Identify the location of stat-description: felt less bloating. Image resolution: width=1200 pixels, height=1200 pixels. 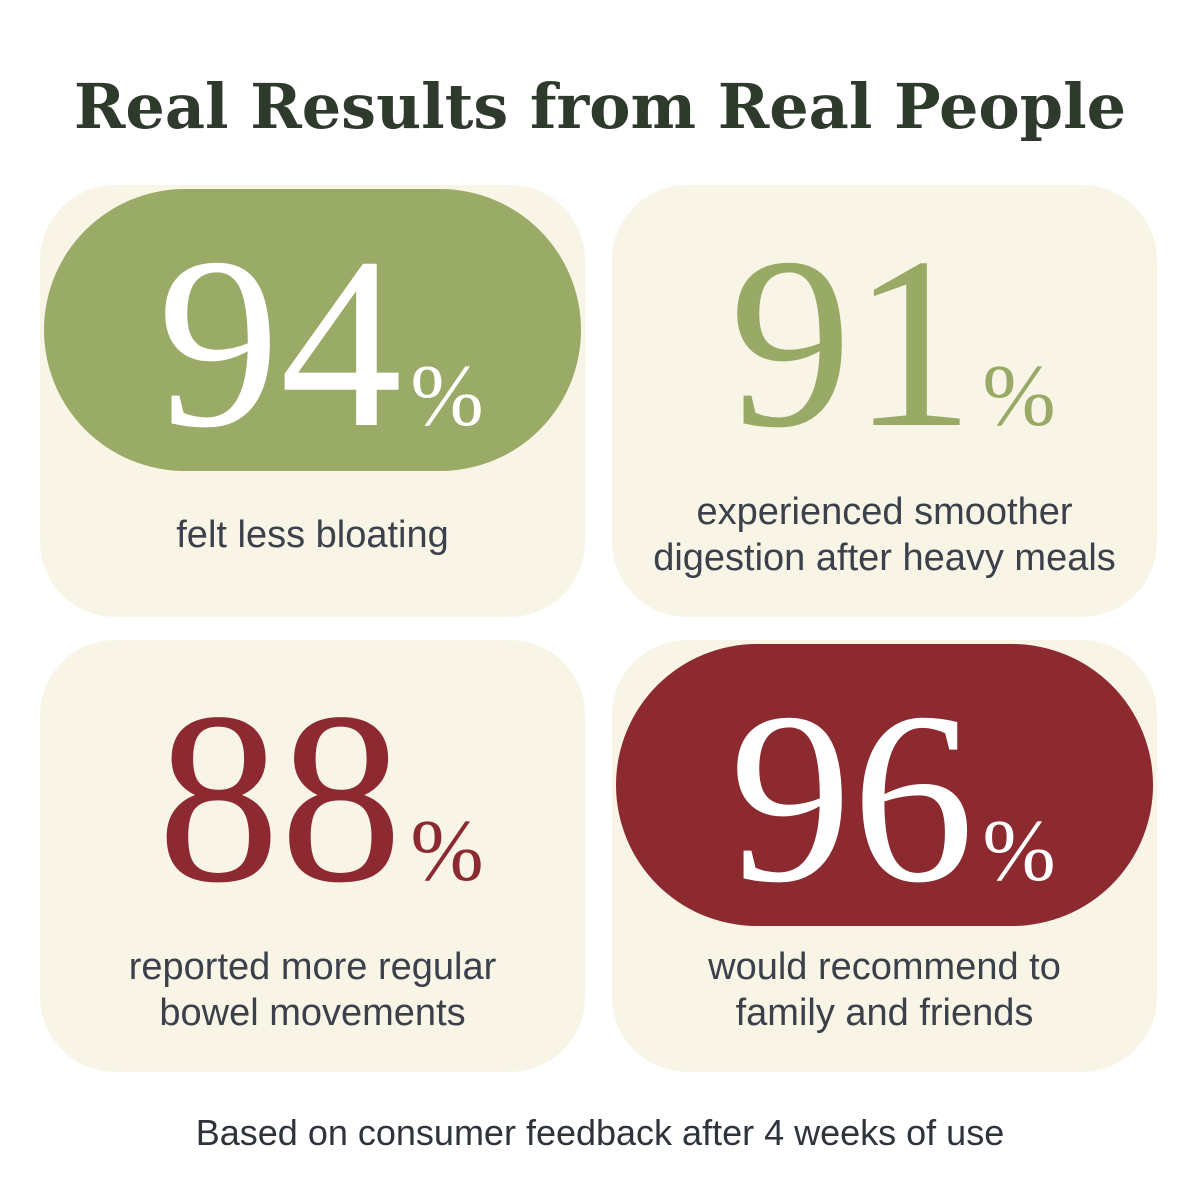
(312, 535).